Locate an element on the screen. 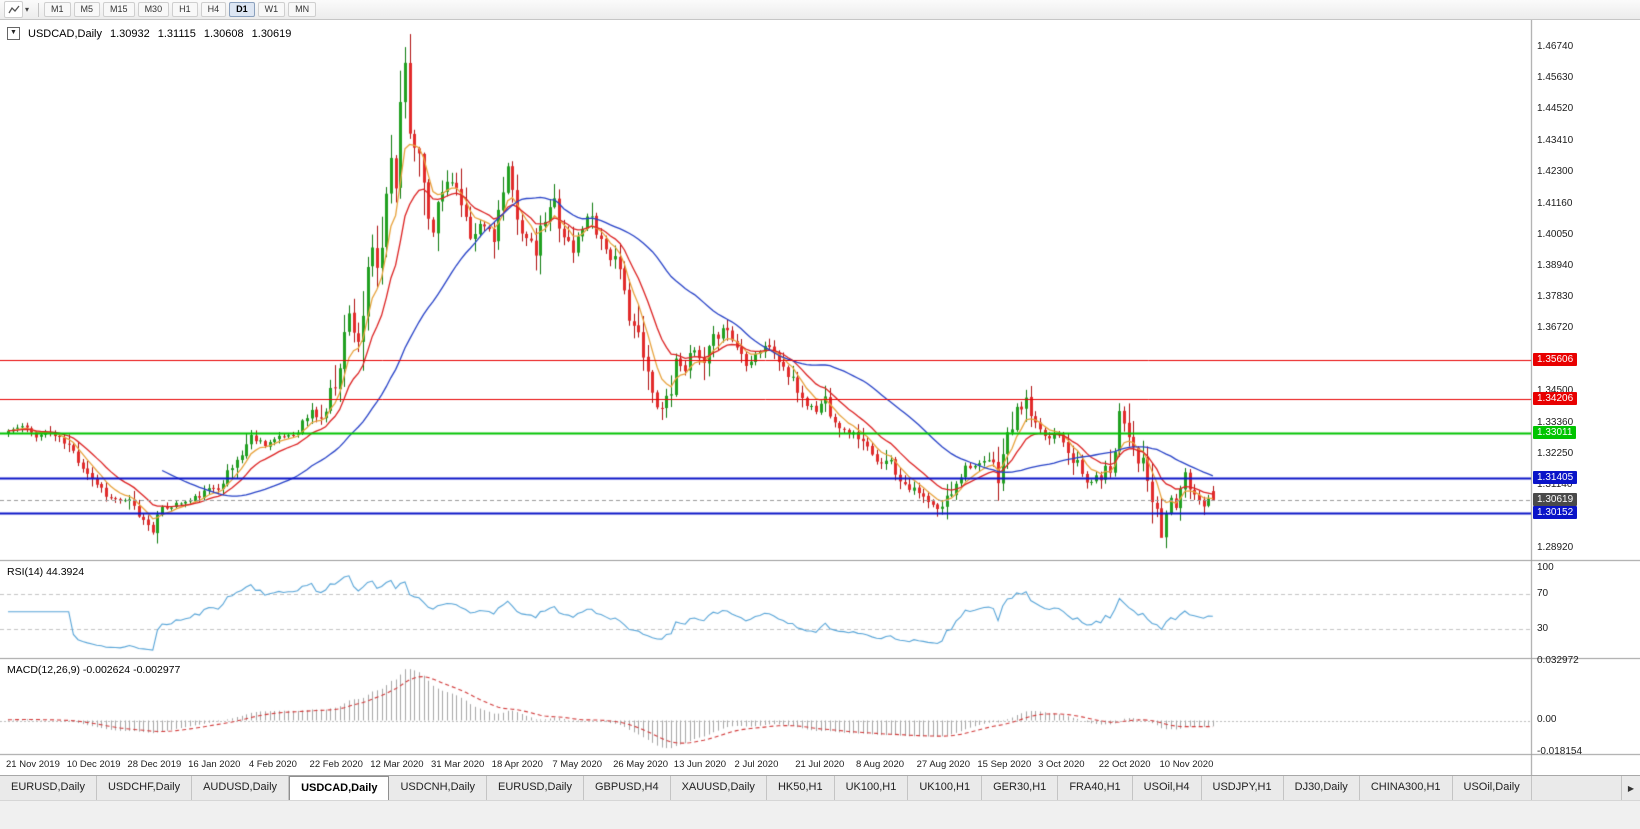 Image resolution: width=1640 pixels, height=829 pixels. chart-style-icon is located at coordinates (13, 9).